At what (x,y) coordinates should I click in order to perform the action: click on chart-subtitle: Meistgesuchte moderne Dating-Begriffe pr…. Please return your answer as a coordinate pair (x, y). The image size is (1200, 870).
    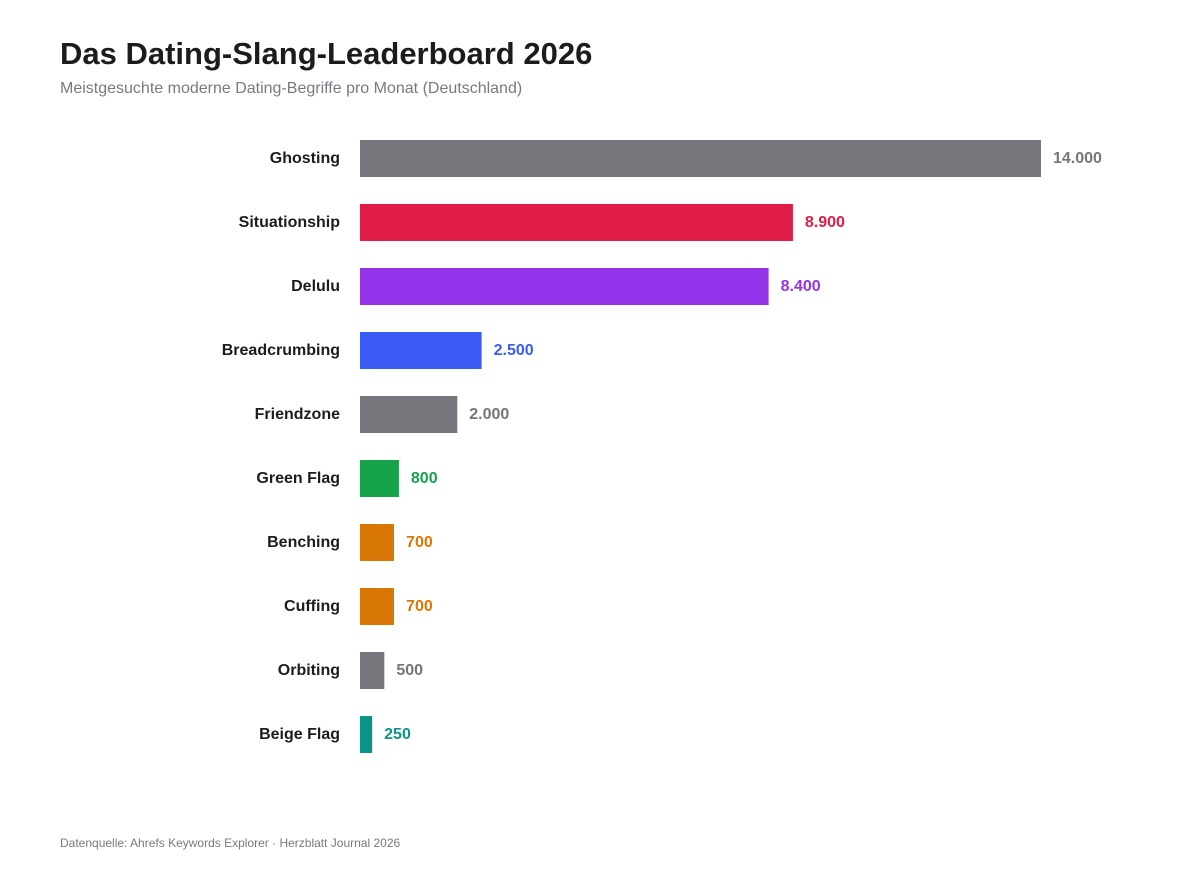
    Looking at the image, I should click on (291, 88).